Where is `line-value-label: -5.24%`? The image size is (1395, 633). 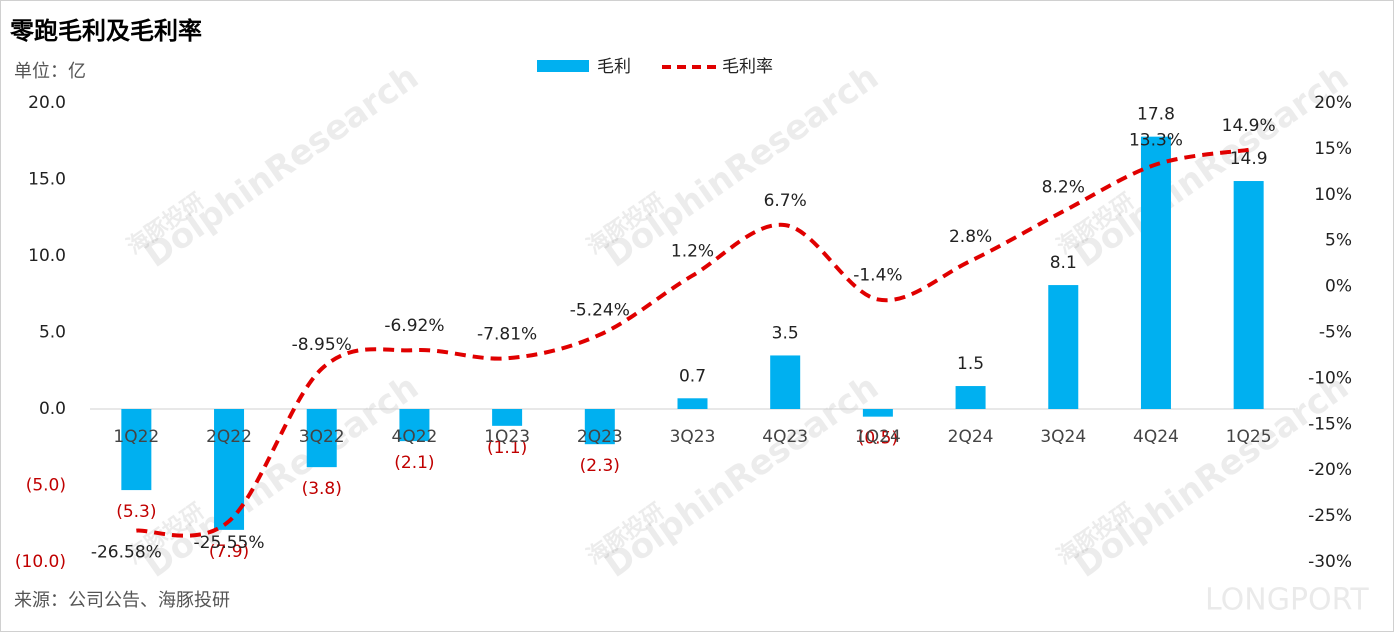
line-value-label: -5.24% is located at coordinates (600, 311).